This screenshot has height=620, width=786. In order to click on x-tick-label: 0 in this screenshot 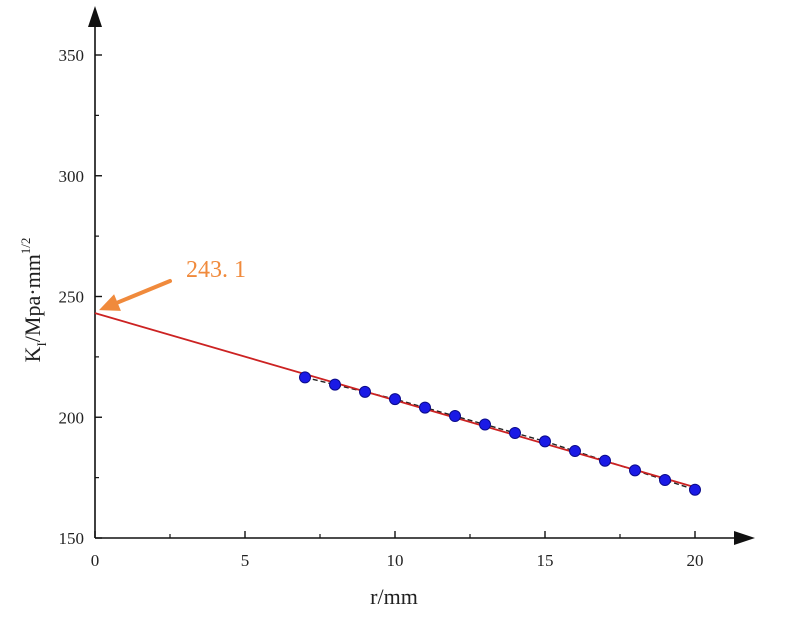, I will do `click(95, 560)`.